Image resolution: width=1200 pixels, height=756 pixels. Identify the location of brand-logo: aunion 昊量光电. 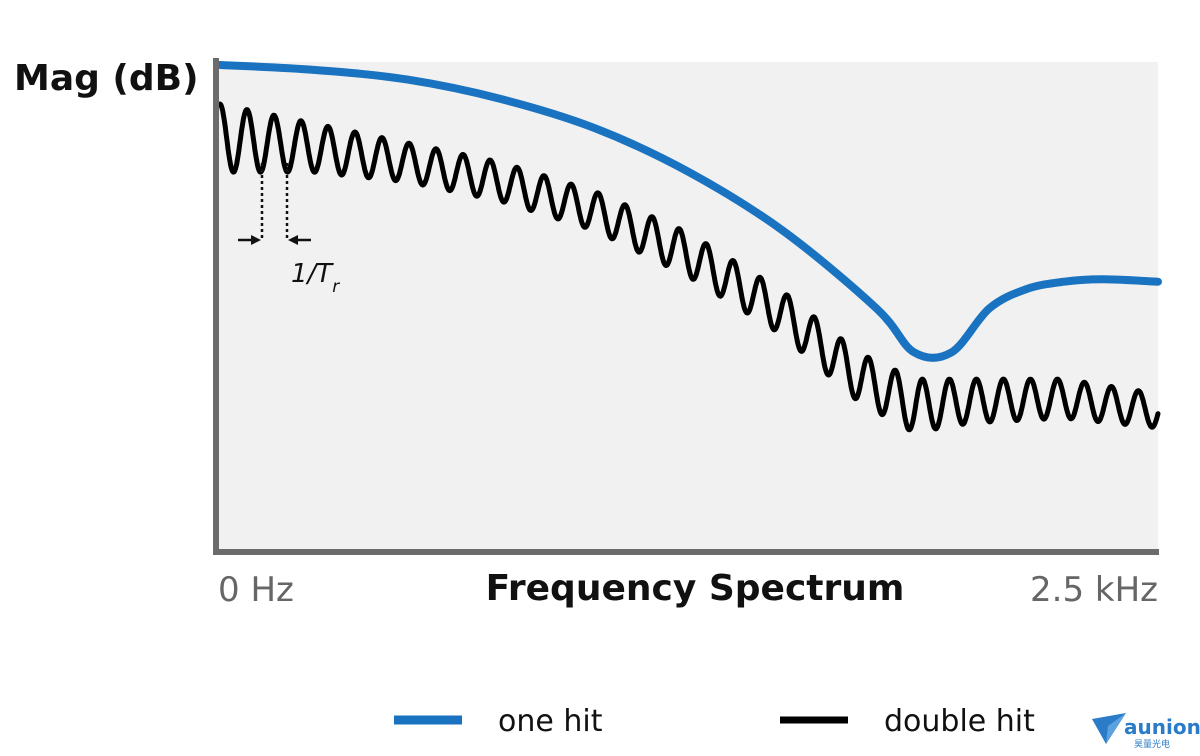
(1146, 731).